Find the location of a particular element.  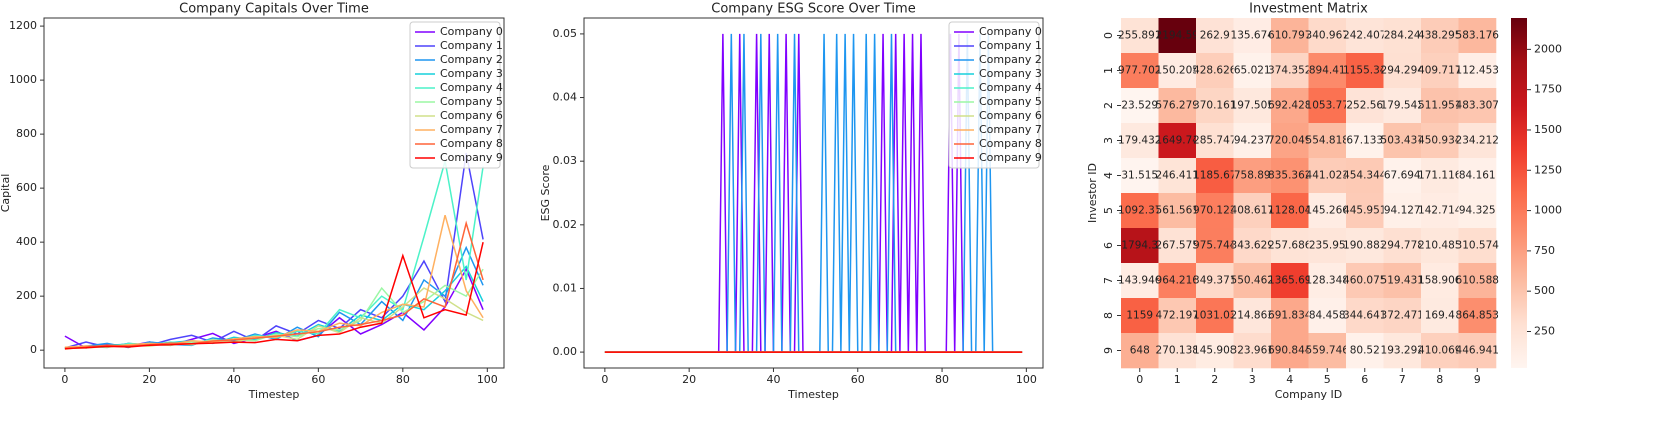

cell-label: 255.891 is located at coordinates (1139, 36).